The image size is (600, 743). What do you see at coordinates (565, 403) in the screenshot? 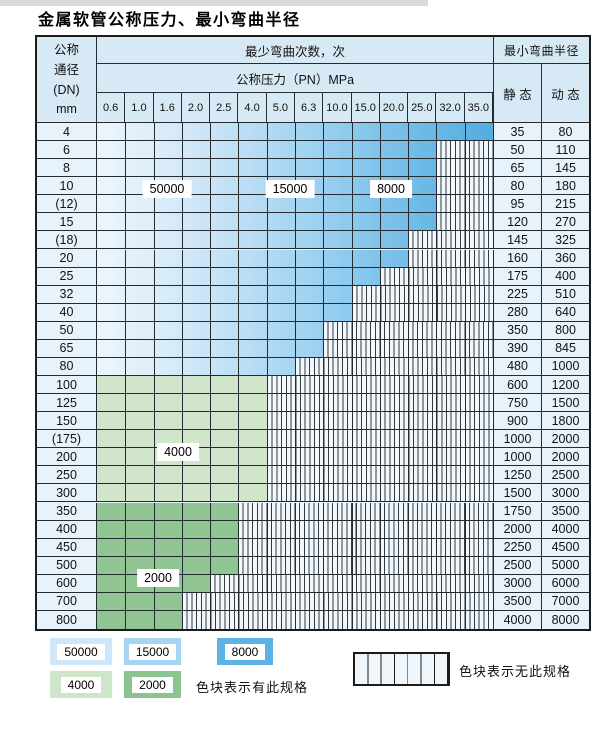
I see `dynamic-radius-cell: 1500` at bounding box center [565, 403].